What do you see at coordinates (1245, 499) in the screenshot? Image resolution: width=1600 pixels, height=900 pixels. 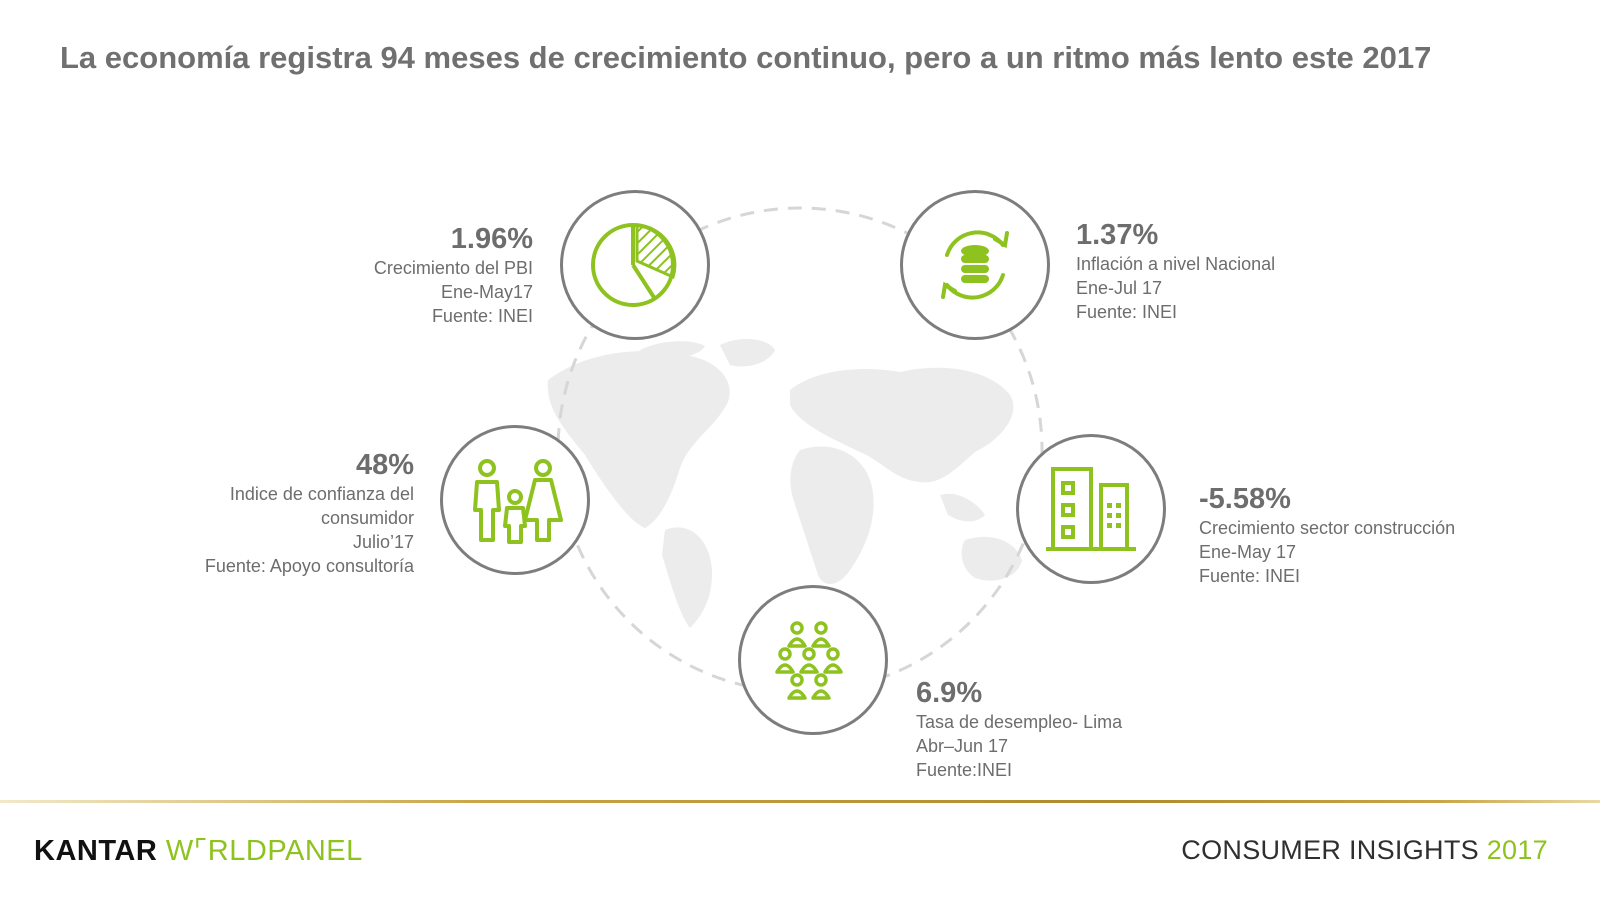 I see `stat-value: -5.58%` at bounding box center [1245, 499].